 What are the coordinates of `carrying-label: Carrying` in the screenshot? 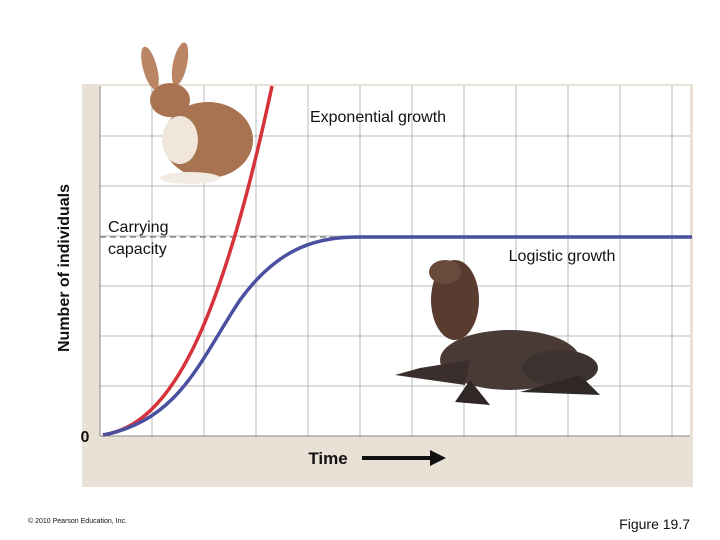 It's located at (138, 227).